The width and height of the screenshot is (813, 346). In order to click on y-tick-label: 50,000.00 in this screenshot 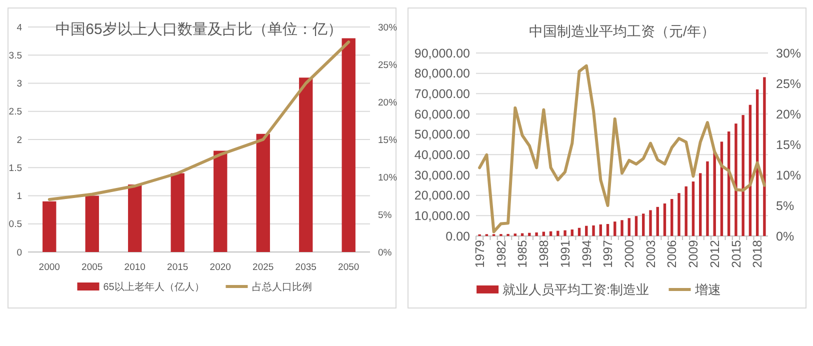, I will do `click(442, 135)`.